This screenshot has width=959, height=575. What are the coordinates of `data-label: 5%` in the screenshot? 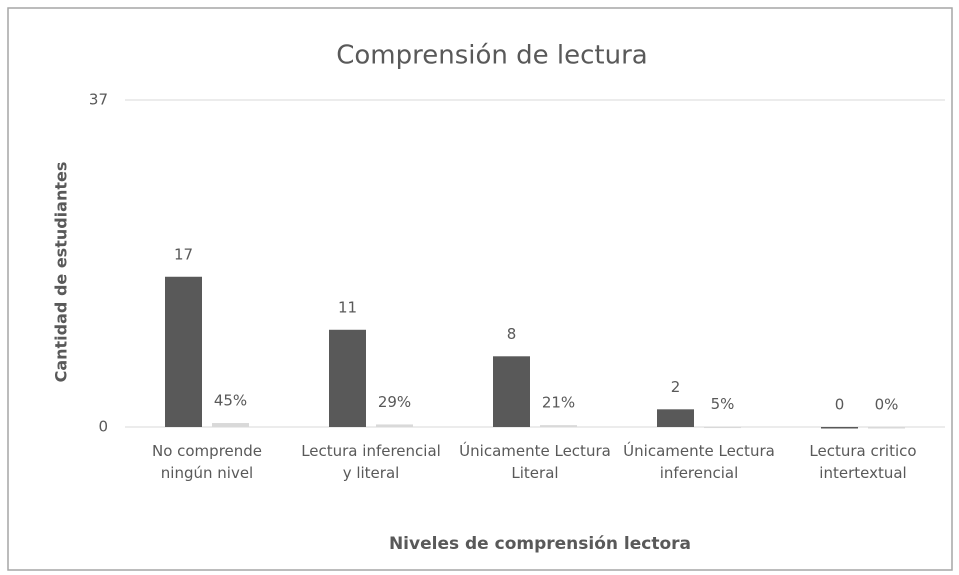 It's located at (723, 404).